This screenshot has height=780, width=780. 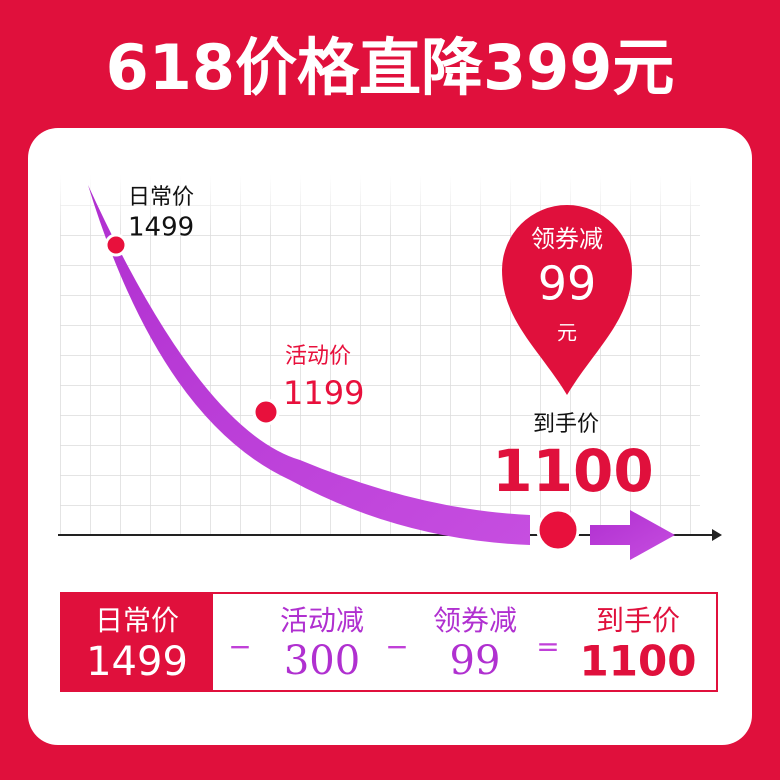 What do you see at coordinates (572, 471) in the screenshot?
I see `final-price: 1100` at bounding box center [572, 471].